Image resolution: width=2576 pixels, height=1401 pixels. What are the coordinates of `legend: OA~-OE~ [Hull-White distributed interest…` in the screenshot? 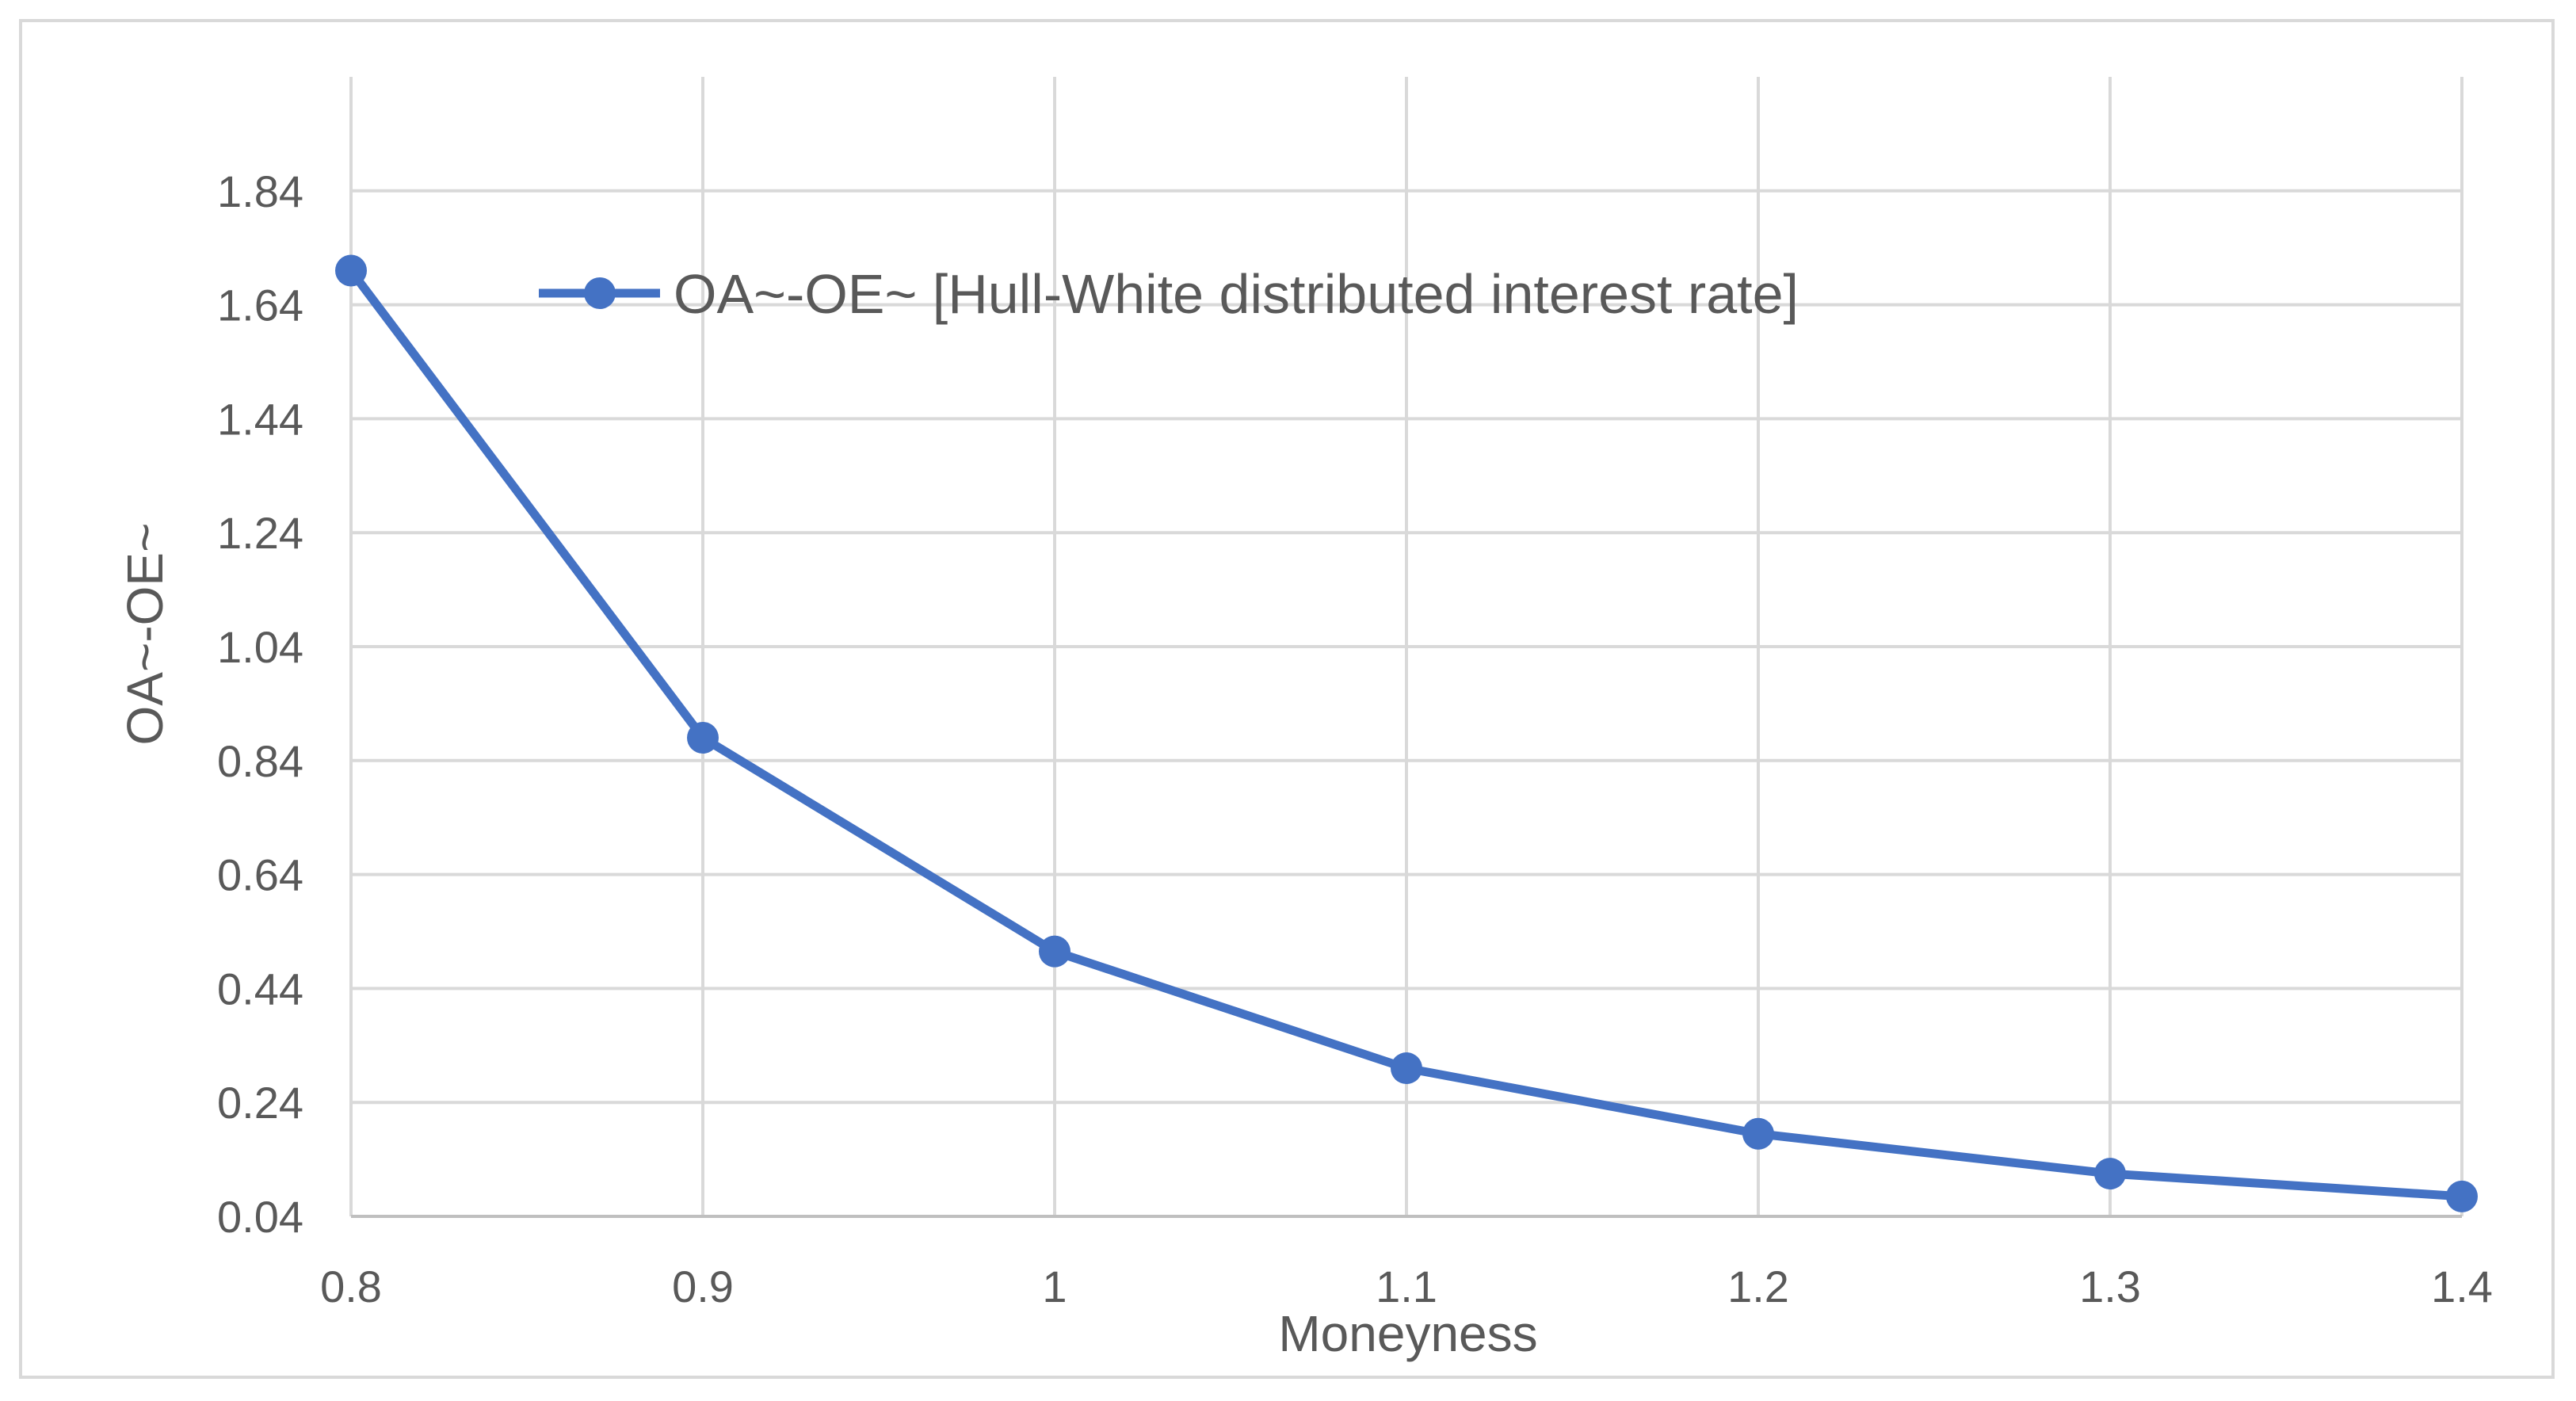 It's located at (1169, 294).